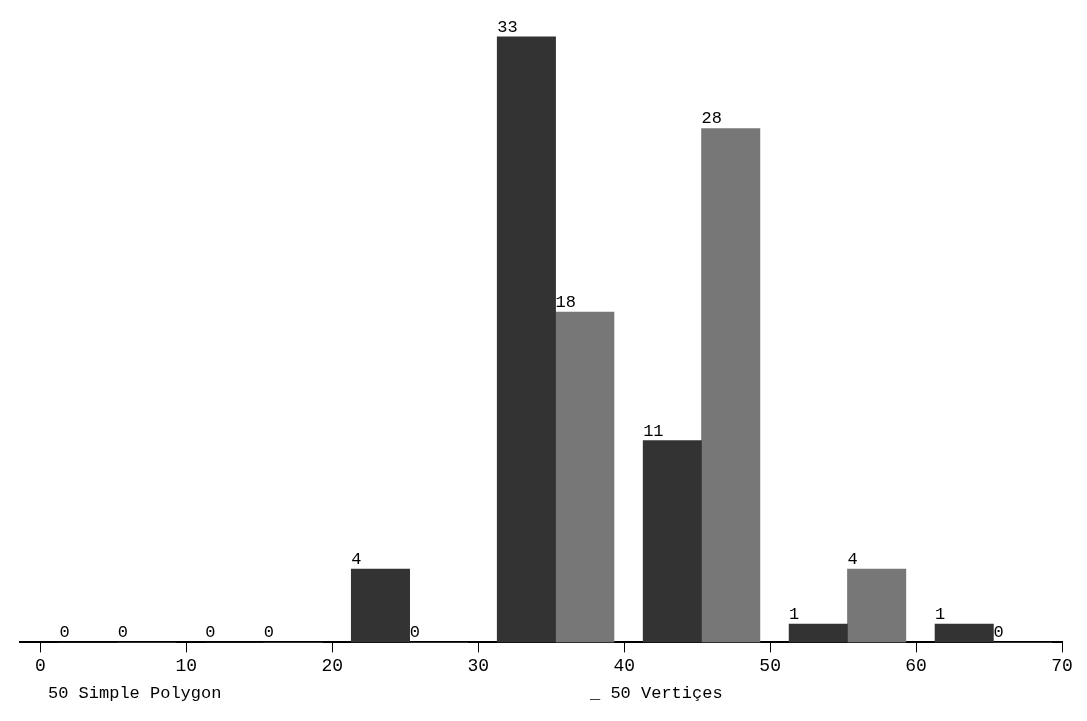 The width and height of the screenshot is (1087, 721). Describe the element at coordinates (135, 693) in the screenshot. I see `text: 50 Simple Polygon` at that location.